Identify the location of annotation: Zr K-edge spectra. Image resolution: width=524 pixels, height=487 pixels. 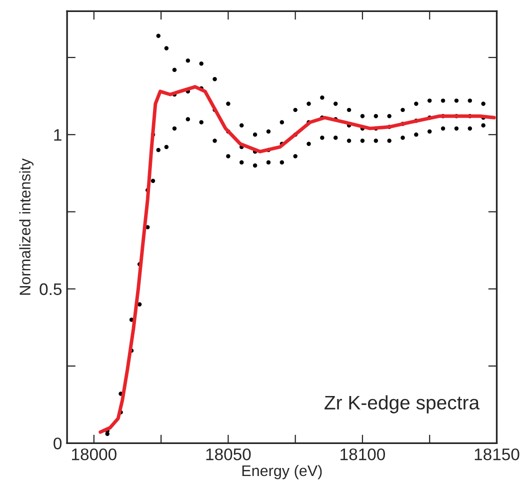
(402, 404).